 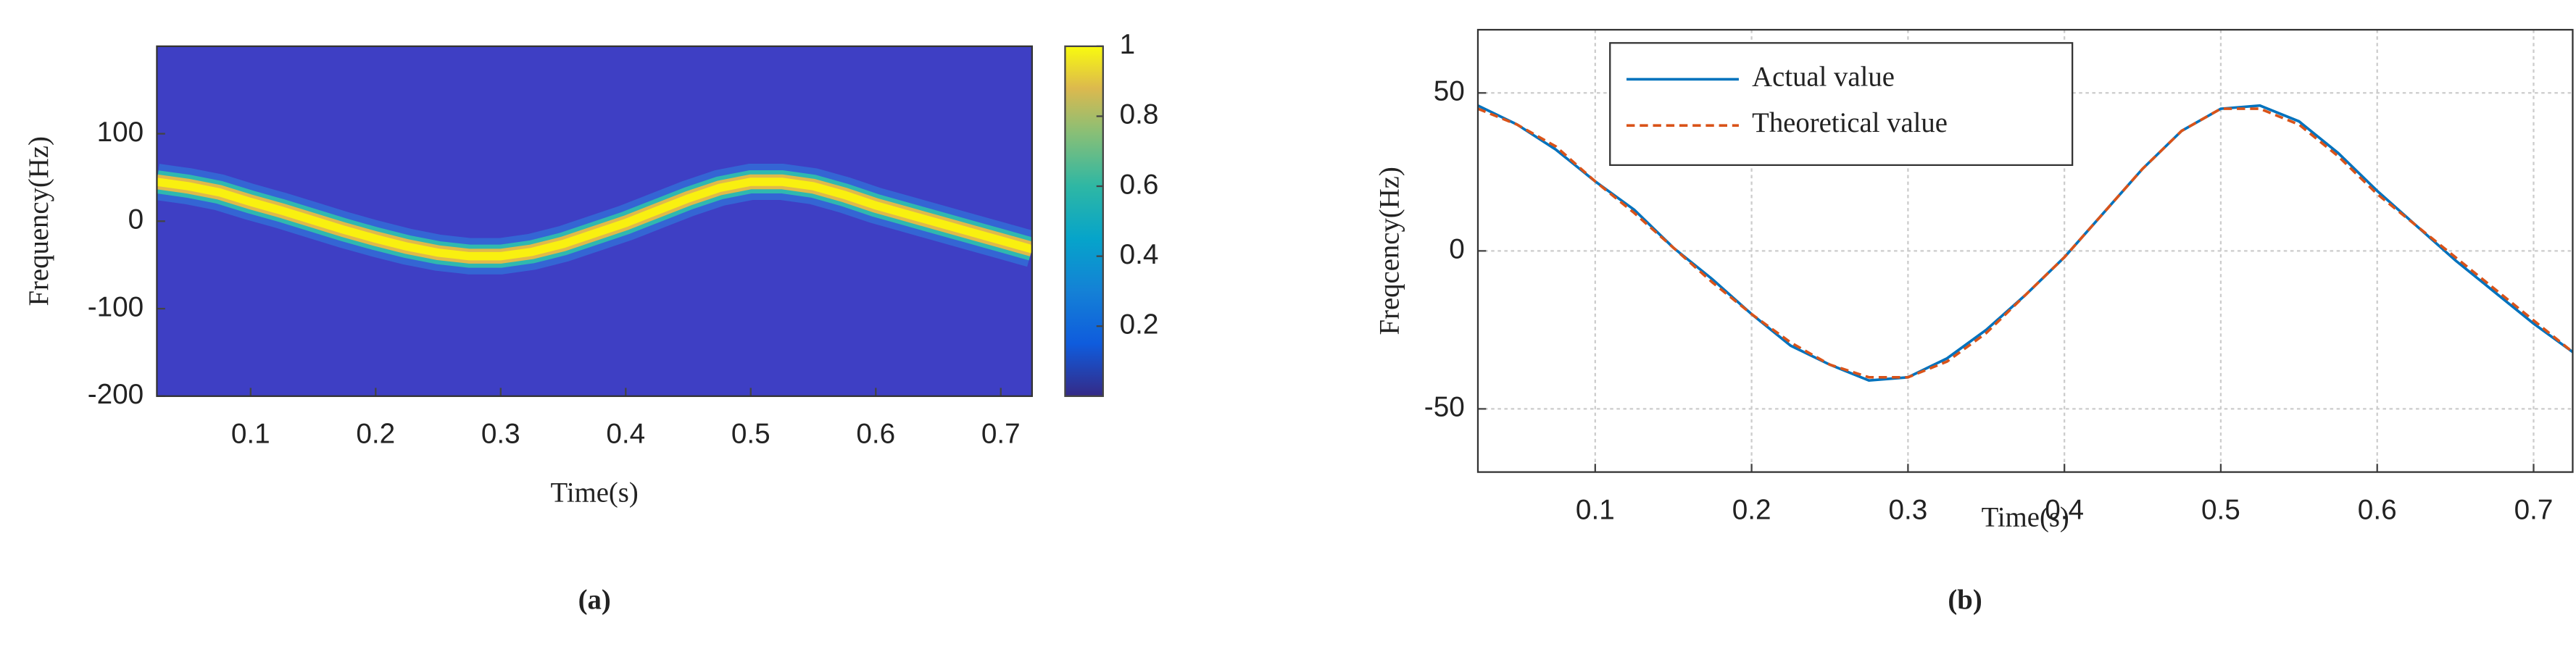 I want to click on legend-label: Actual value, so click(x=1823, y=76).